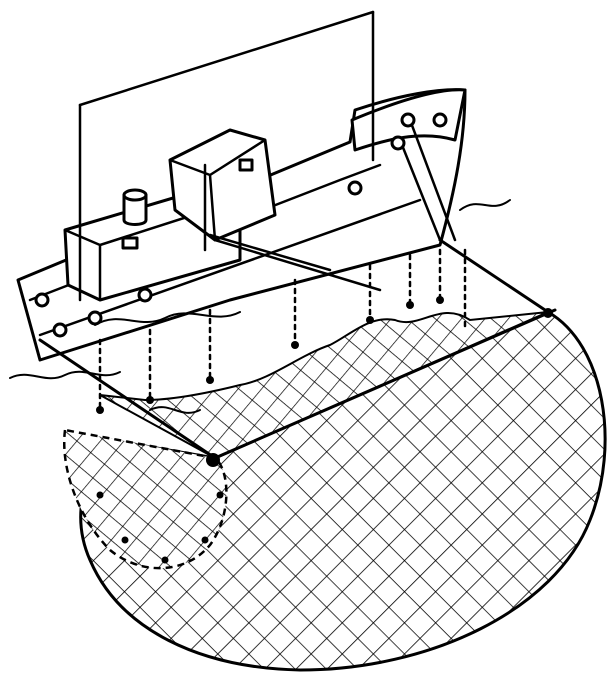 This screenshot has height=687, width=614. Describe the element at coordinates (246, 165) in the screenshot. I see `funnel-vent` at that location.